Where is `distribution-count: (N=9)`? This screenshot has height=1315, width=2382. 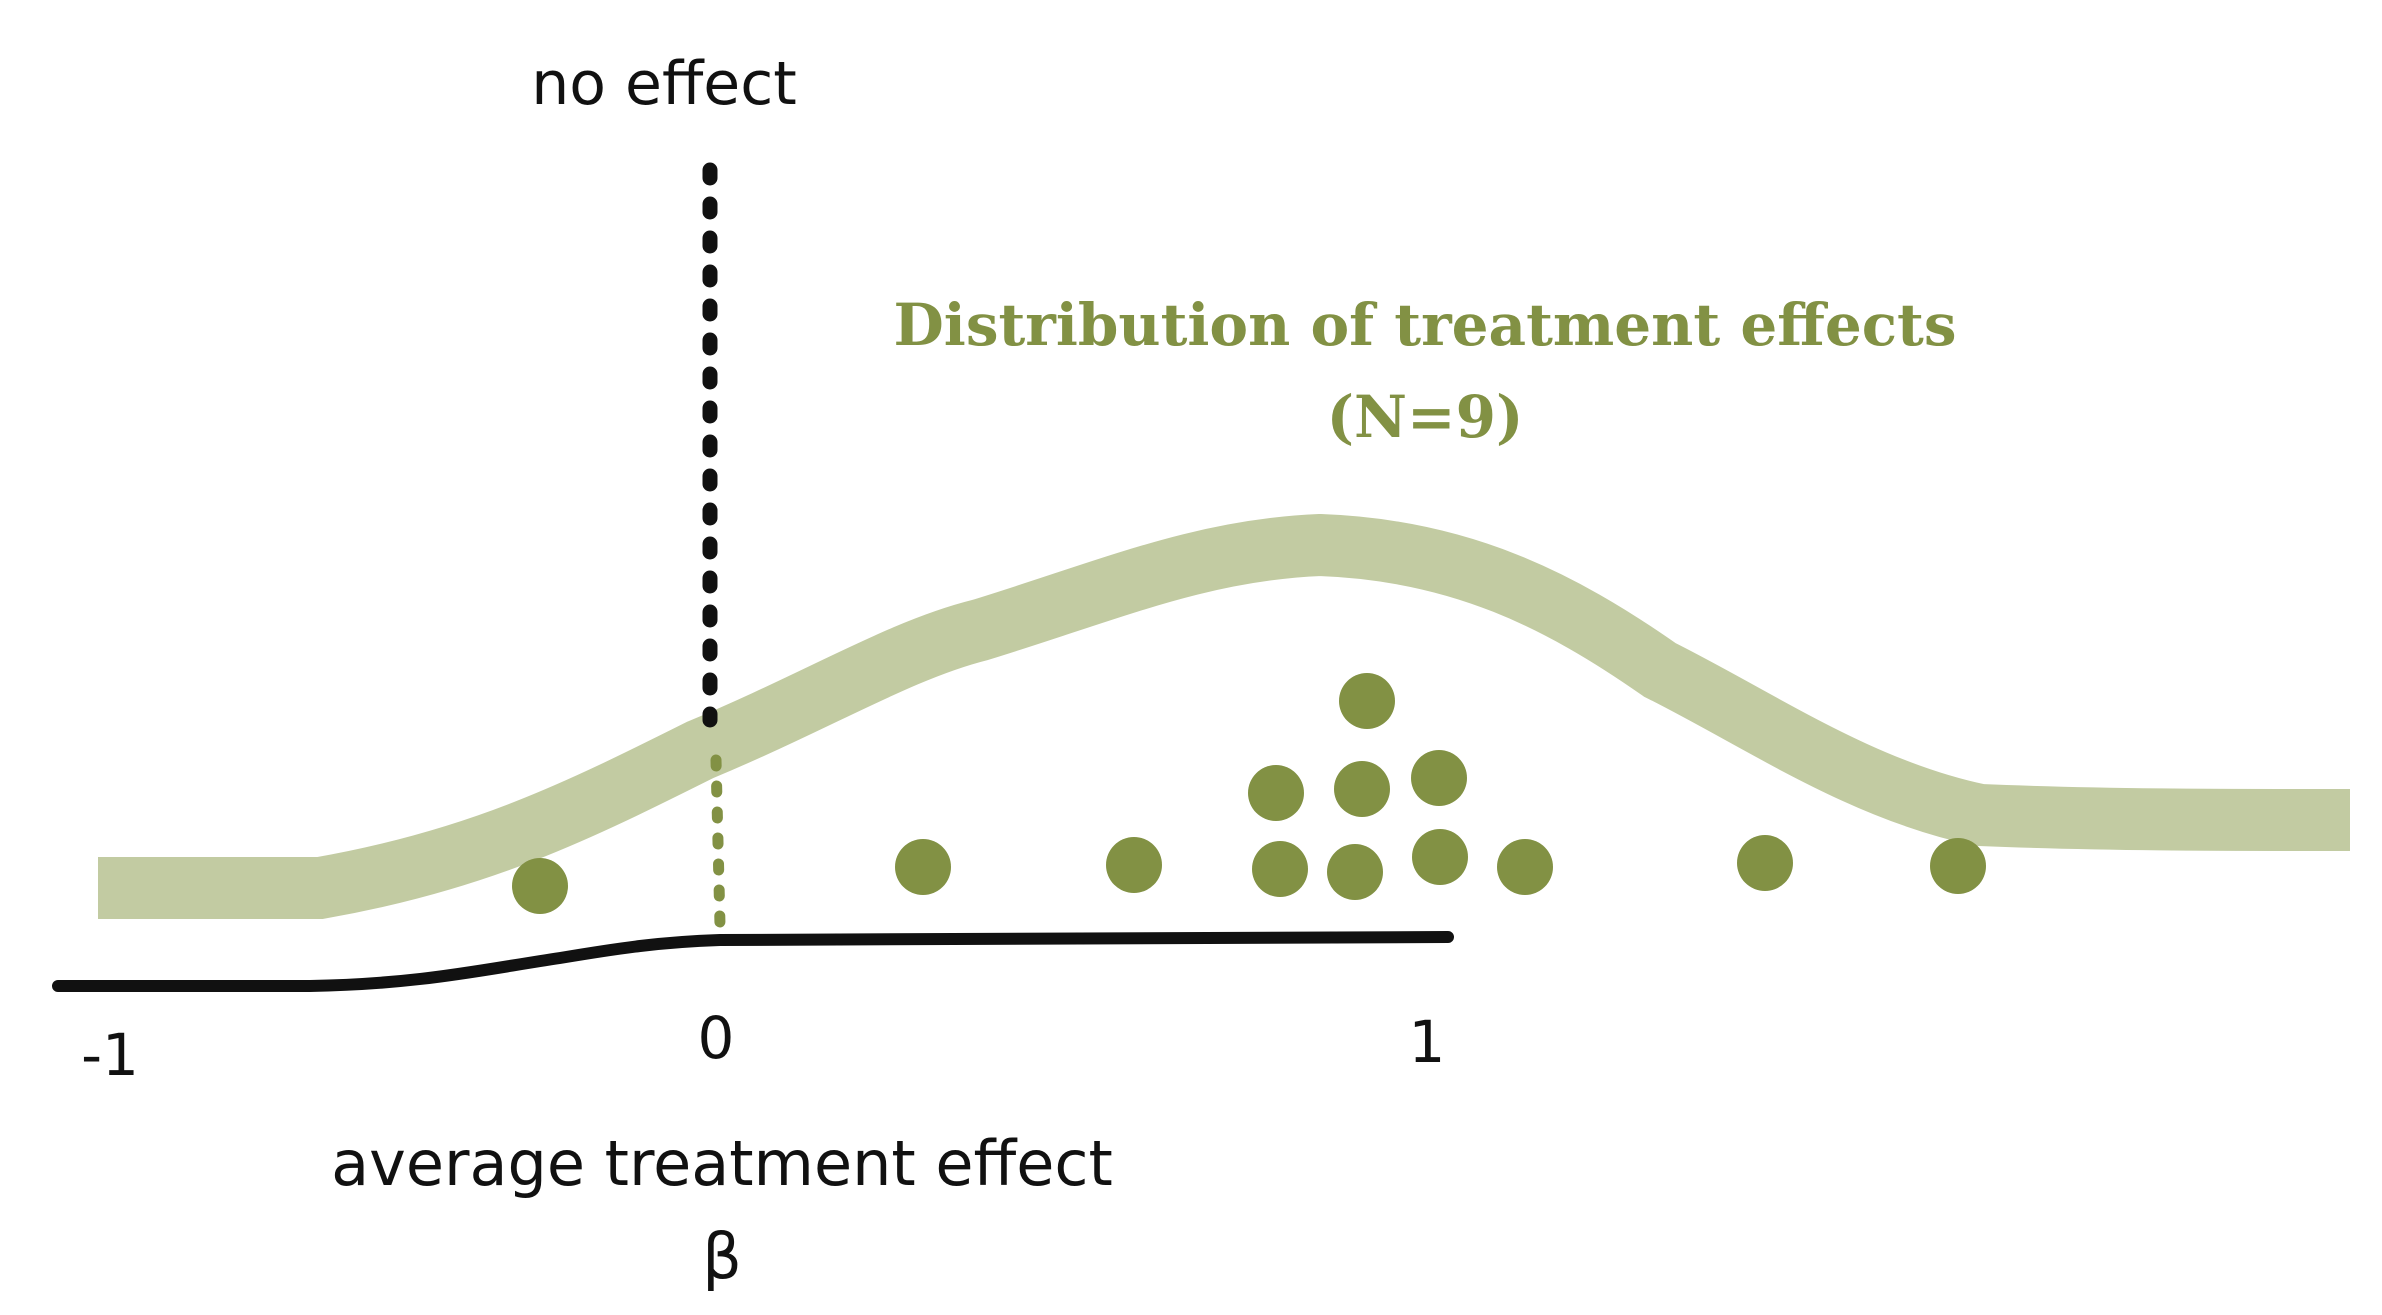 distribution-count: (N=9) is located at coordinates (1425, 417).